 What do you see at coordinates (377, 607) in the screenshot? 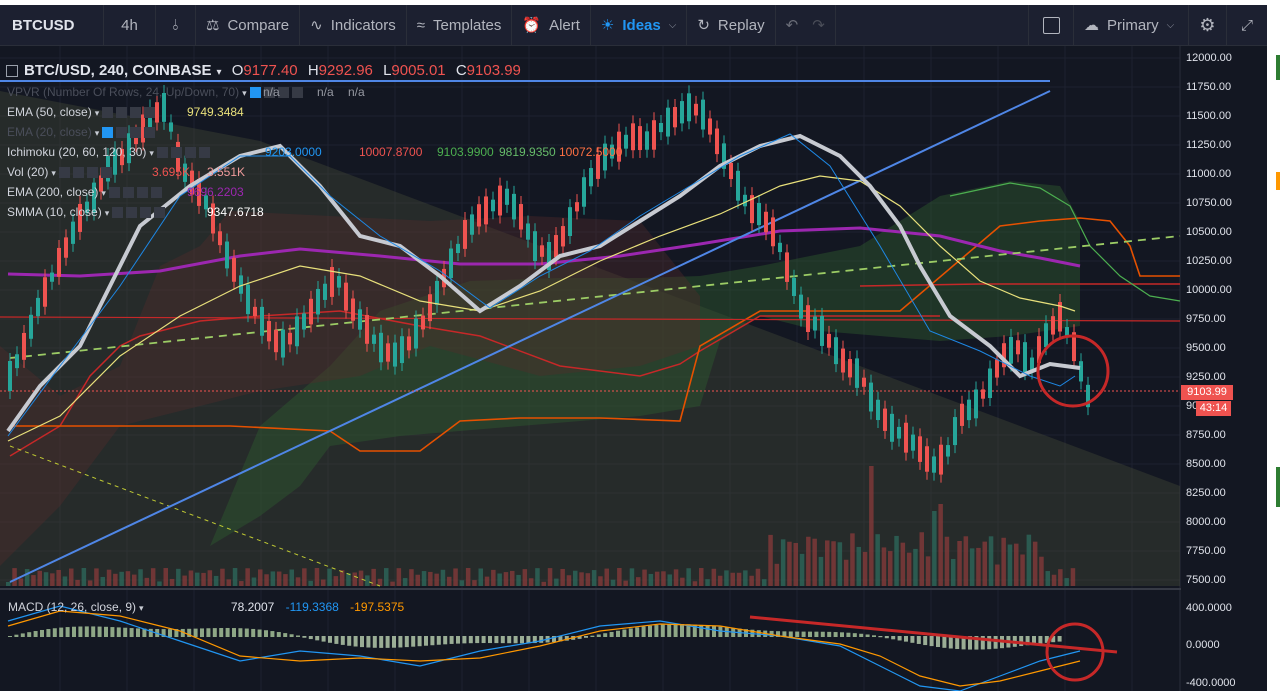
I see `macd-signal-value: -197.5375` at bounding box center [377, 607].